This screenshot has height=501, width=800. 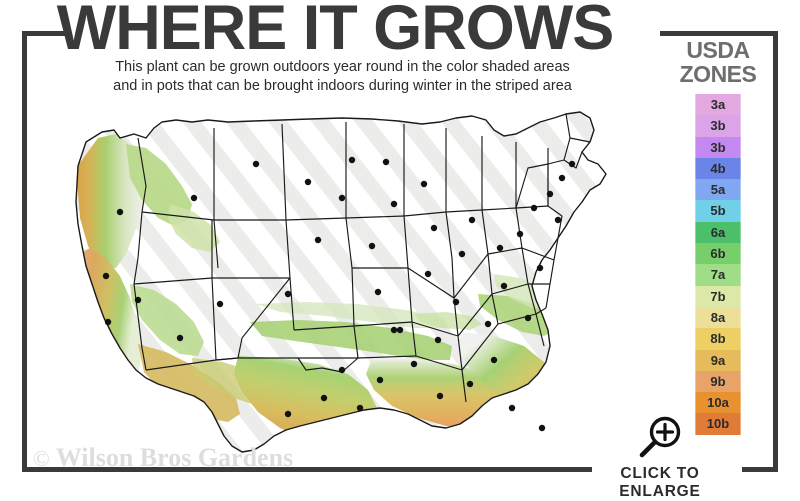 What do you see at coordinates (718, 424) in the screenshot?
I see `zone-swatch-10b-15: 10b` at bounding box center [718, 424].